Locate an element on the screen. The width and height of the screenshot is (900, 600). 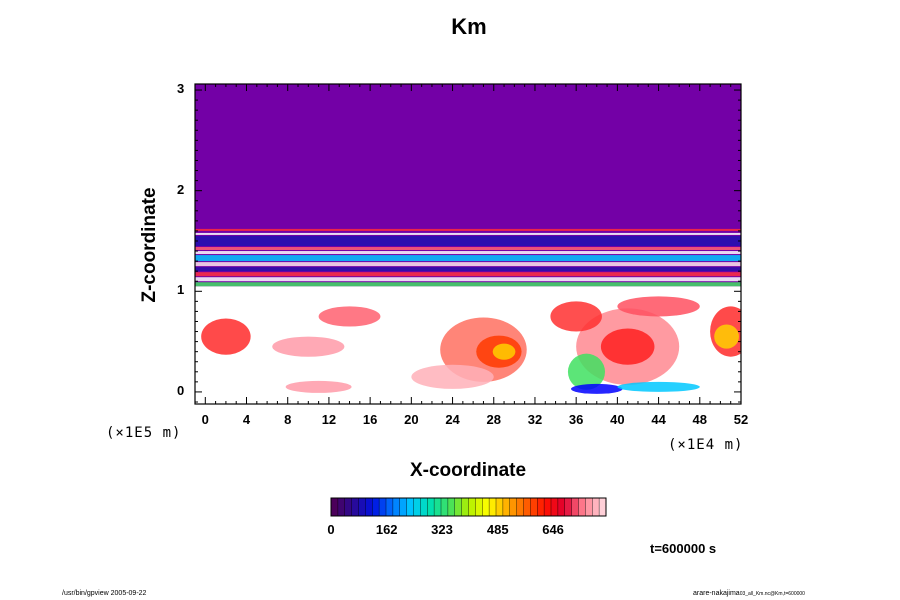
y-tick-label: 3 is located at coordinates (181, 89).